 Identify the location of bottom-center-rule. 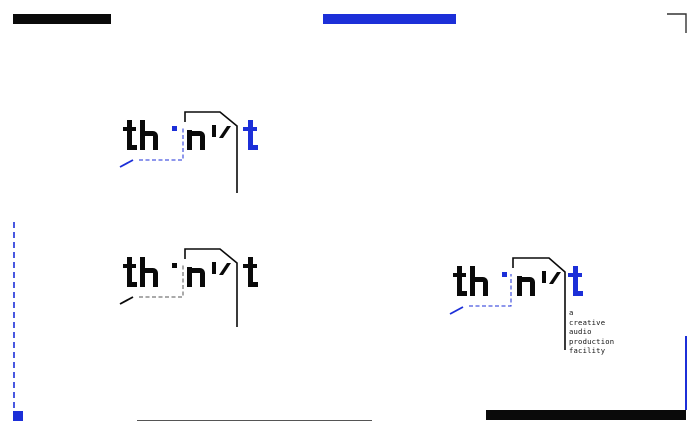
(254, 420).